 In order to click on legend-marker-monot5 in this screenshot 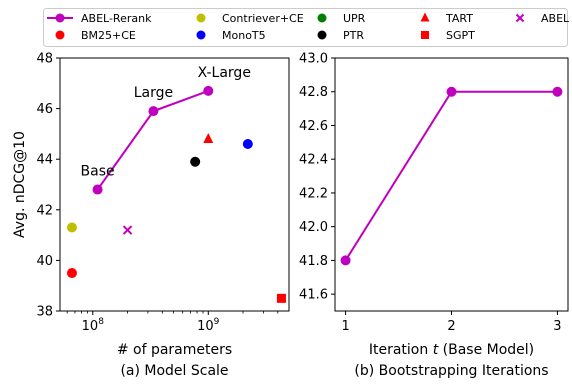, I will do `click(201, 35)`.